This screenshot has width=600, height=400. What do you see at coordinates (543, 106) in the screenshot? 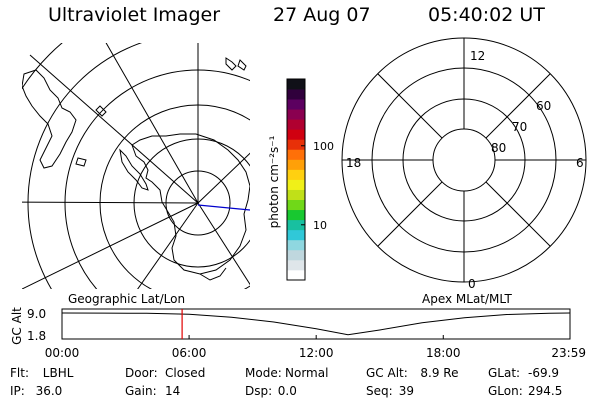
I see `mlat-label-60: 60` at bounding box center [543, 106].